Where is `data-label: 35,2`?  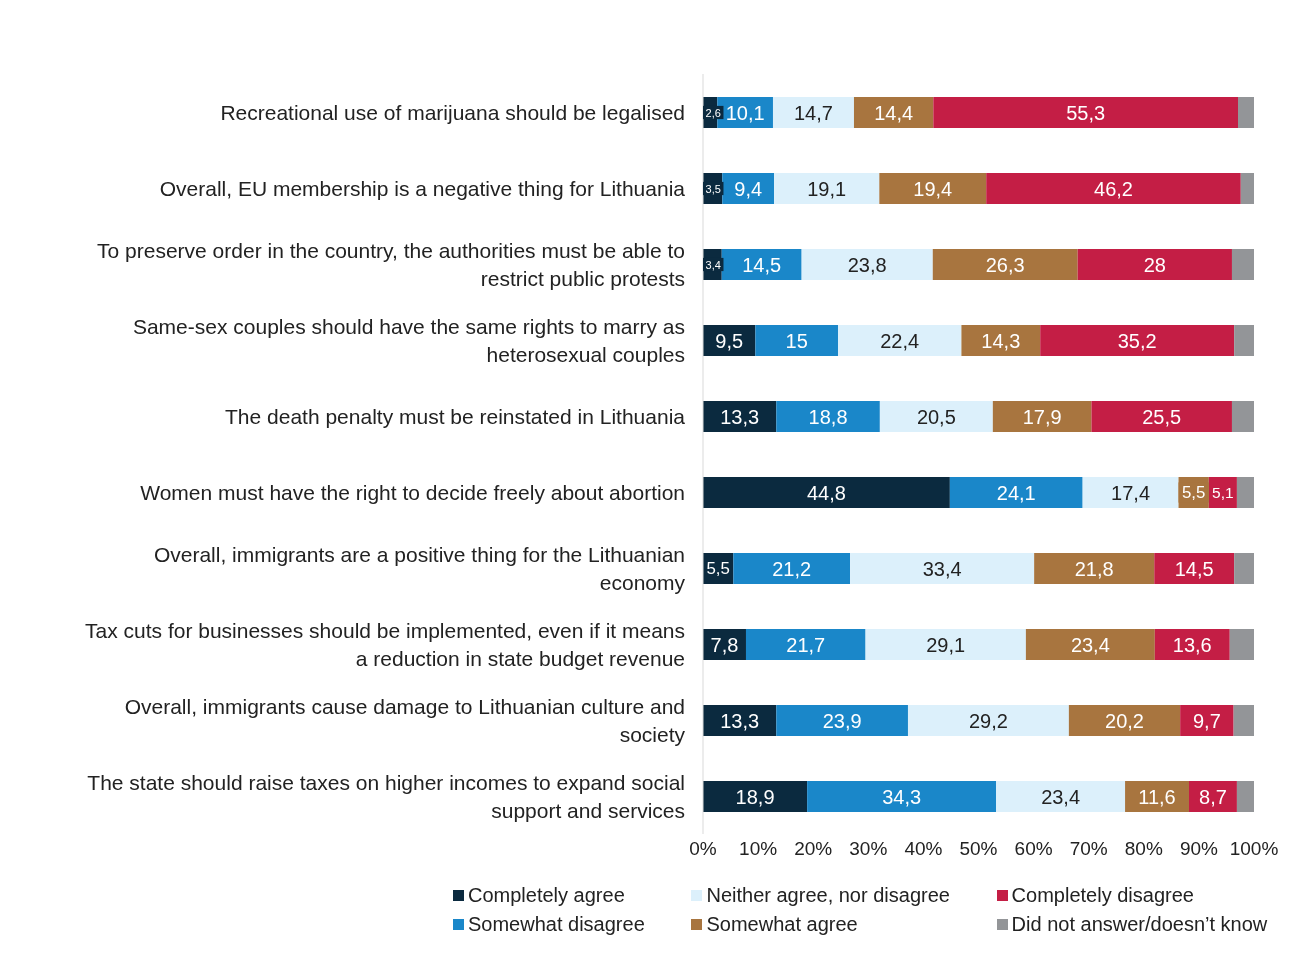 data-label: 35,2 is located at coordinates (1137, 340).